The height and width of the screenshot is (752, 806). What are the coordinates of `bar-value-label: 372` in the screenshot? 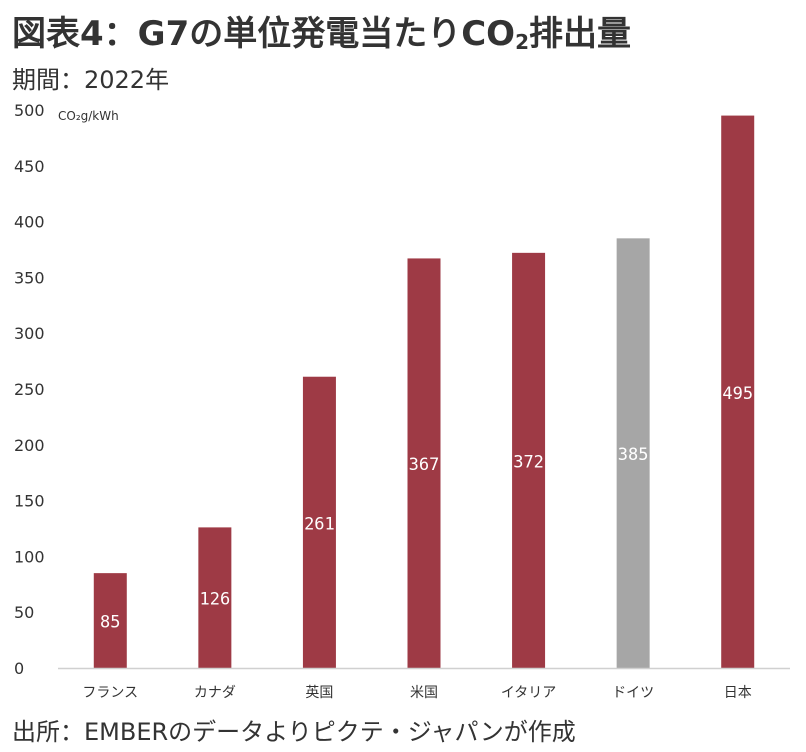 It's located at (528, 462).